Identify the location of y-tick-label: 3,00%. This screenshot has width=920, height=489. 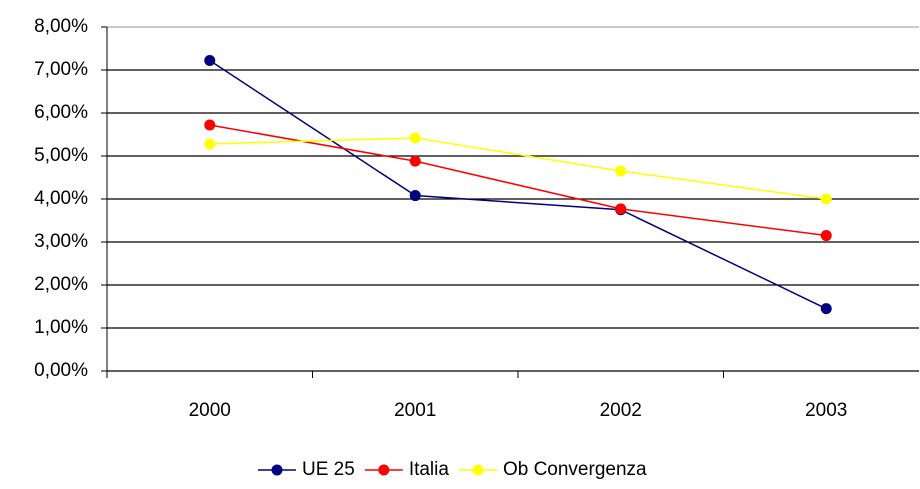
(61, 241).